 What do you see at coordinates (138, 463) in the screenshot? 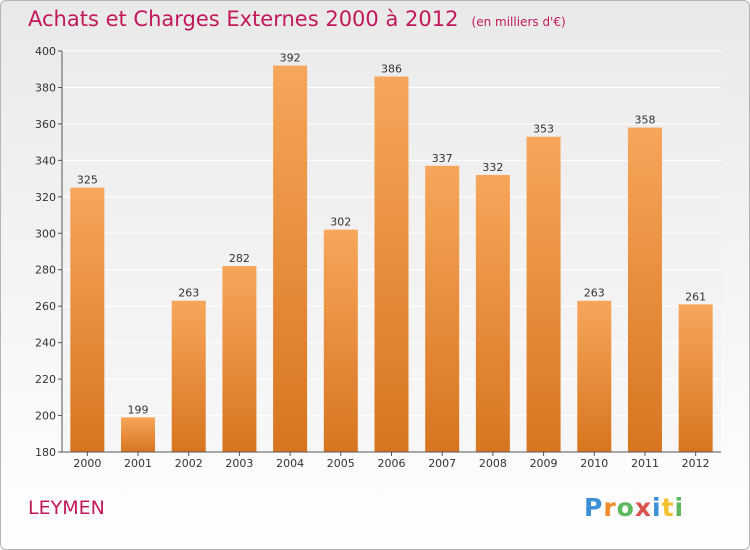
I see `x-tick-label: 2001` at bounding box center [138, 463].